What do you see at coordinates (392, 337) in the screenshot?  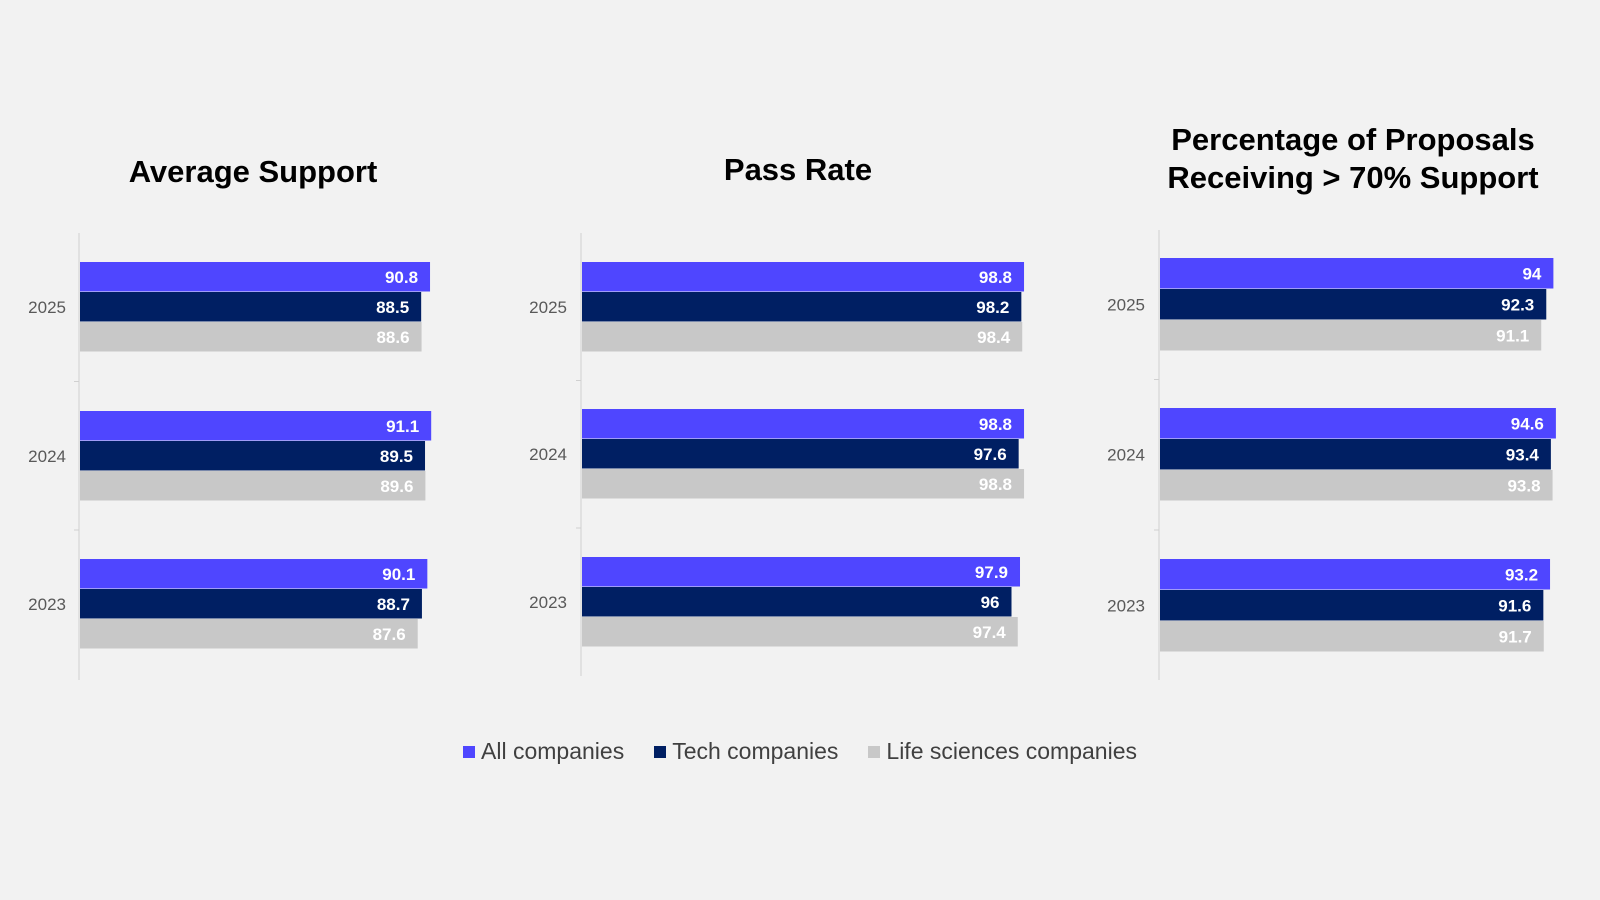 I see `data-label-life-sciences-companies-2025: 88.6` at bounding box center [392, 337].